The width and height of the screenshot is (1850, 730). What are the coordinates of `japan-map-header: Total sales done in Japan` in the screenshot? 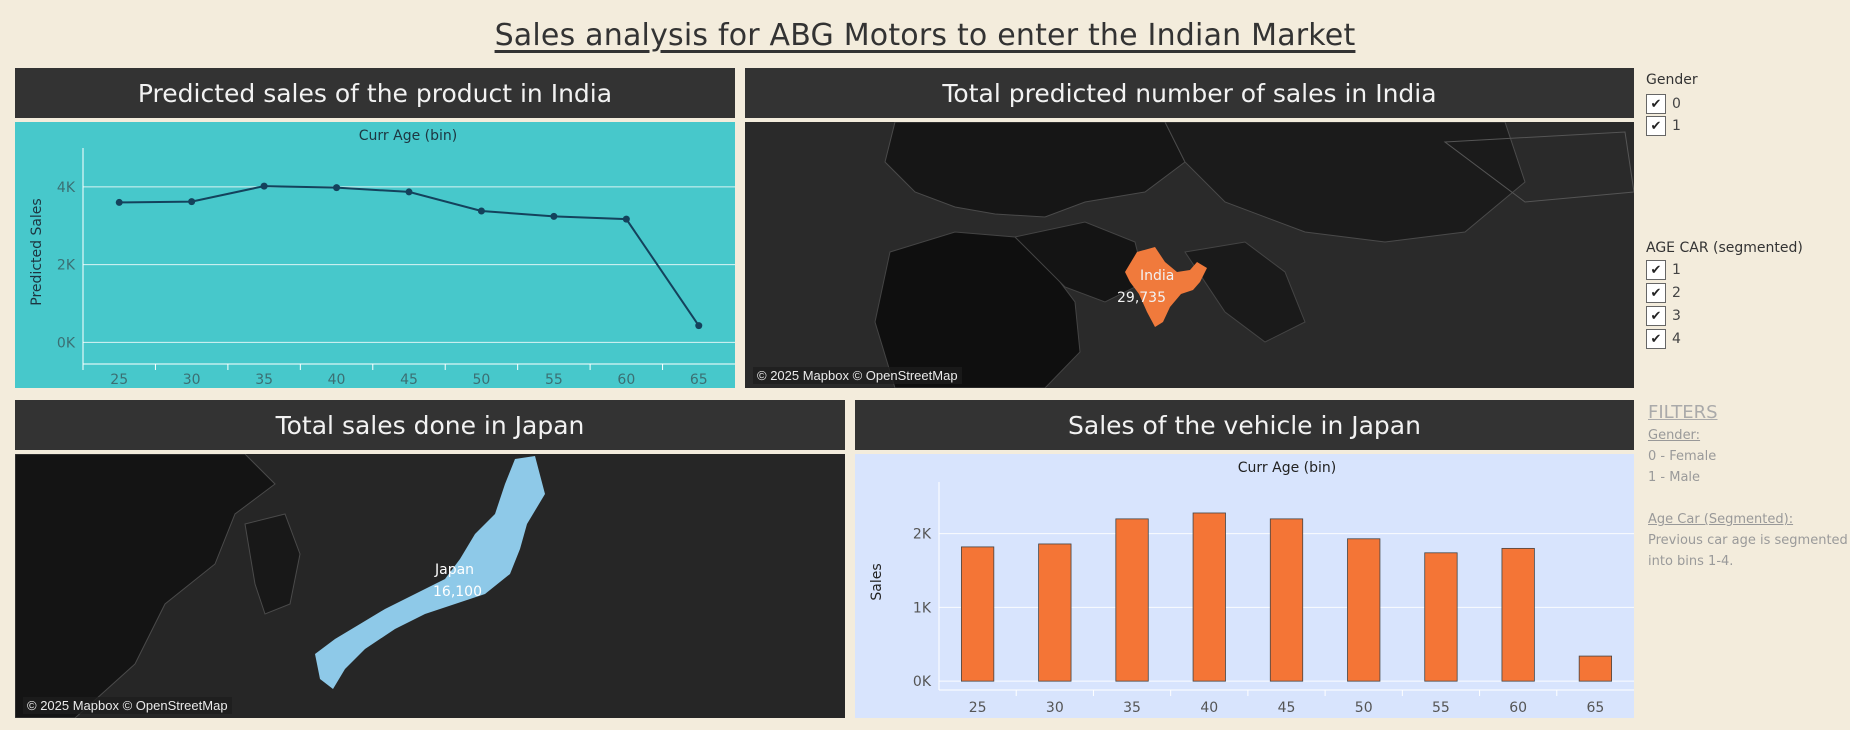 It's located at (430, 425).